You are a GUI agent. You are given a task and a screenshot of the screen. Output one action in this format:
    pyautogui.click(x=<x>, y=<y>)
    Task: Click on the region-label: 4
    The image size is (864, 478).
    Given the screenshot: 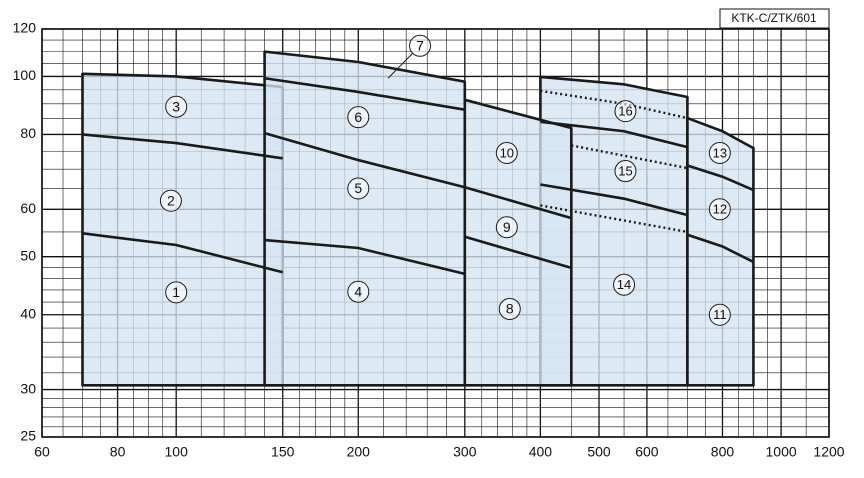 What is the action you would take?
    pyautogui.click(x=358, y=291)
    